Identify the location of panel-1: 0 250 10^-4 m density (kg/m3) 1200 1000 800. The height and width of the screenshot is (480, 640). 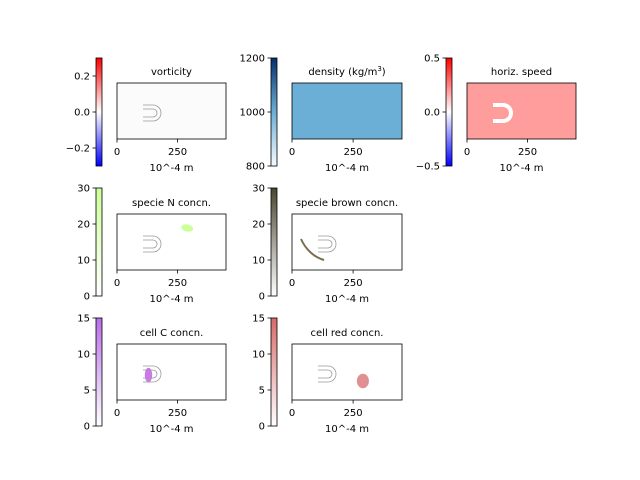
(321, 114).